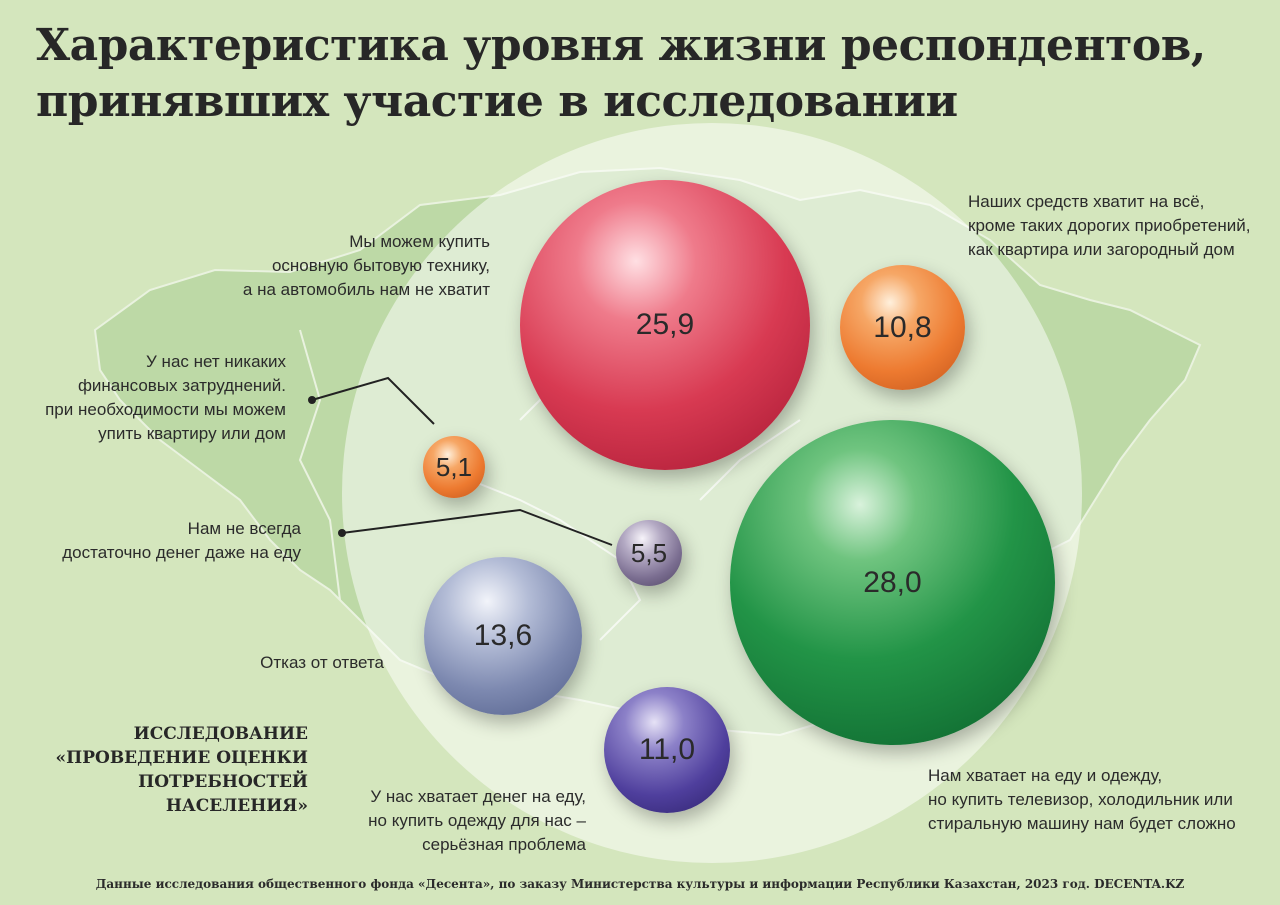 The image size is (1280, 905). I want to click on label-line: Отказ от ответа, so click(322, 662).